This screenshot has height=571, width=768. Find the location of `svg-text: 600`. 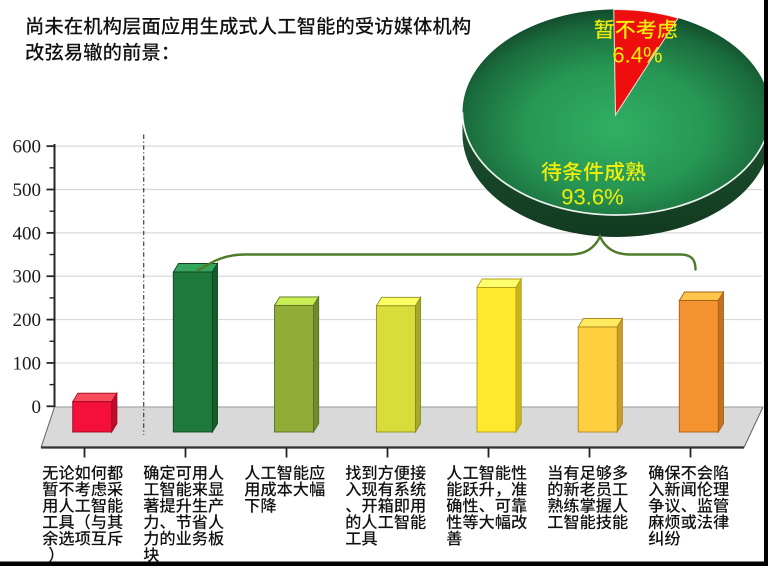

svg-text: 600 is located at coordinates (27, 147).